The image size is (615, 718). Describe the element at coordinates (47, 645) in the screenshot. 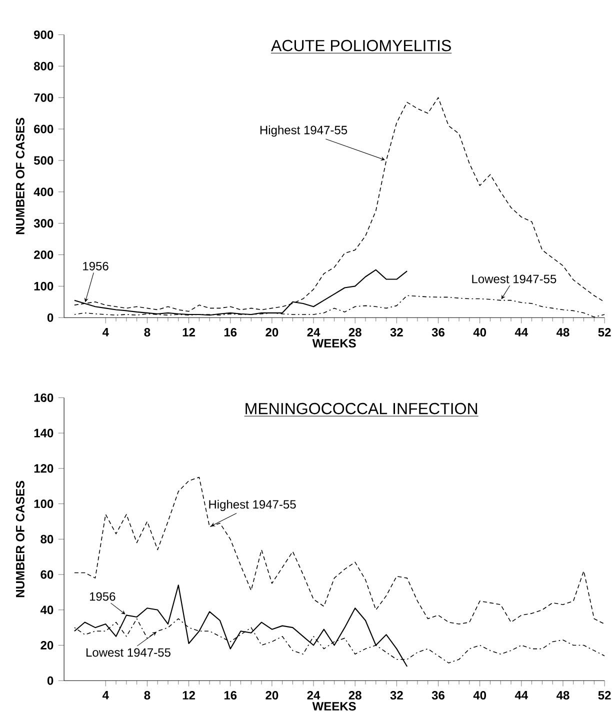

I see `y-tick-label: 20` at that location.